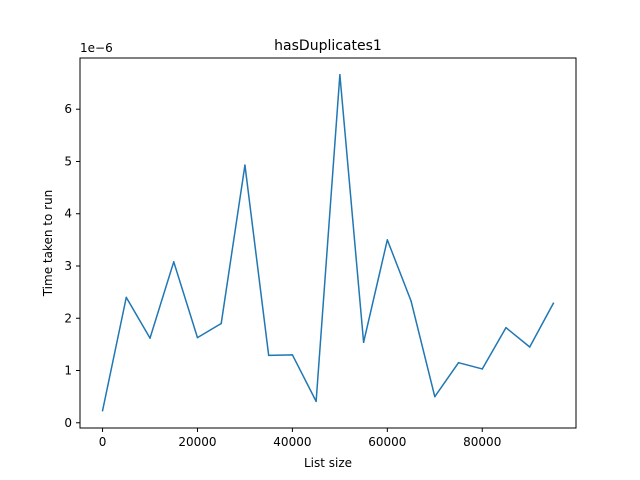  Describe the element at coordinates (48, 244) in the screenshot. I see `y-axis-label: Time taken to run` at that location.